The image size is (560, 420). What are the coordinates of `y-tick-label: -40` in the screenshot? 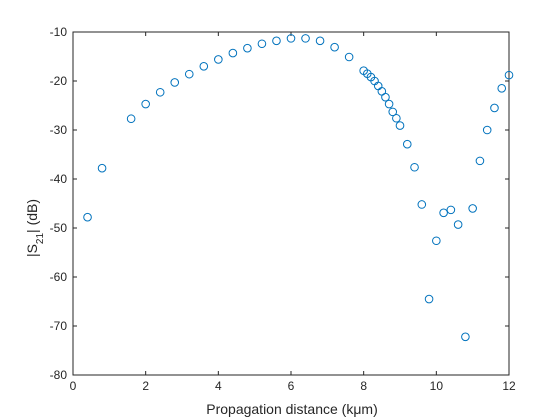 It's located at (59, 179).